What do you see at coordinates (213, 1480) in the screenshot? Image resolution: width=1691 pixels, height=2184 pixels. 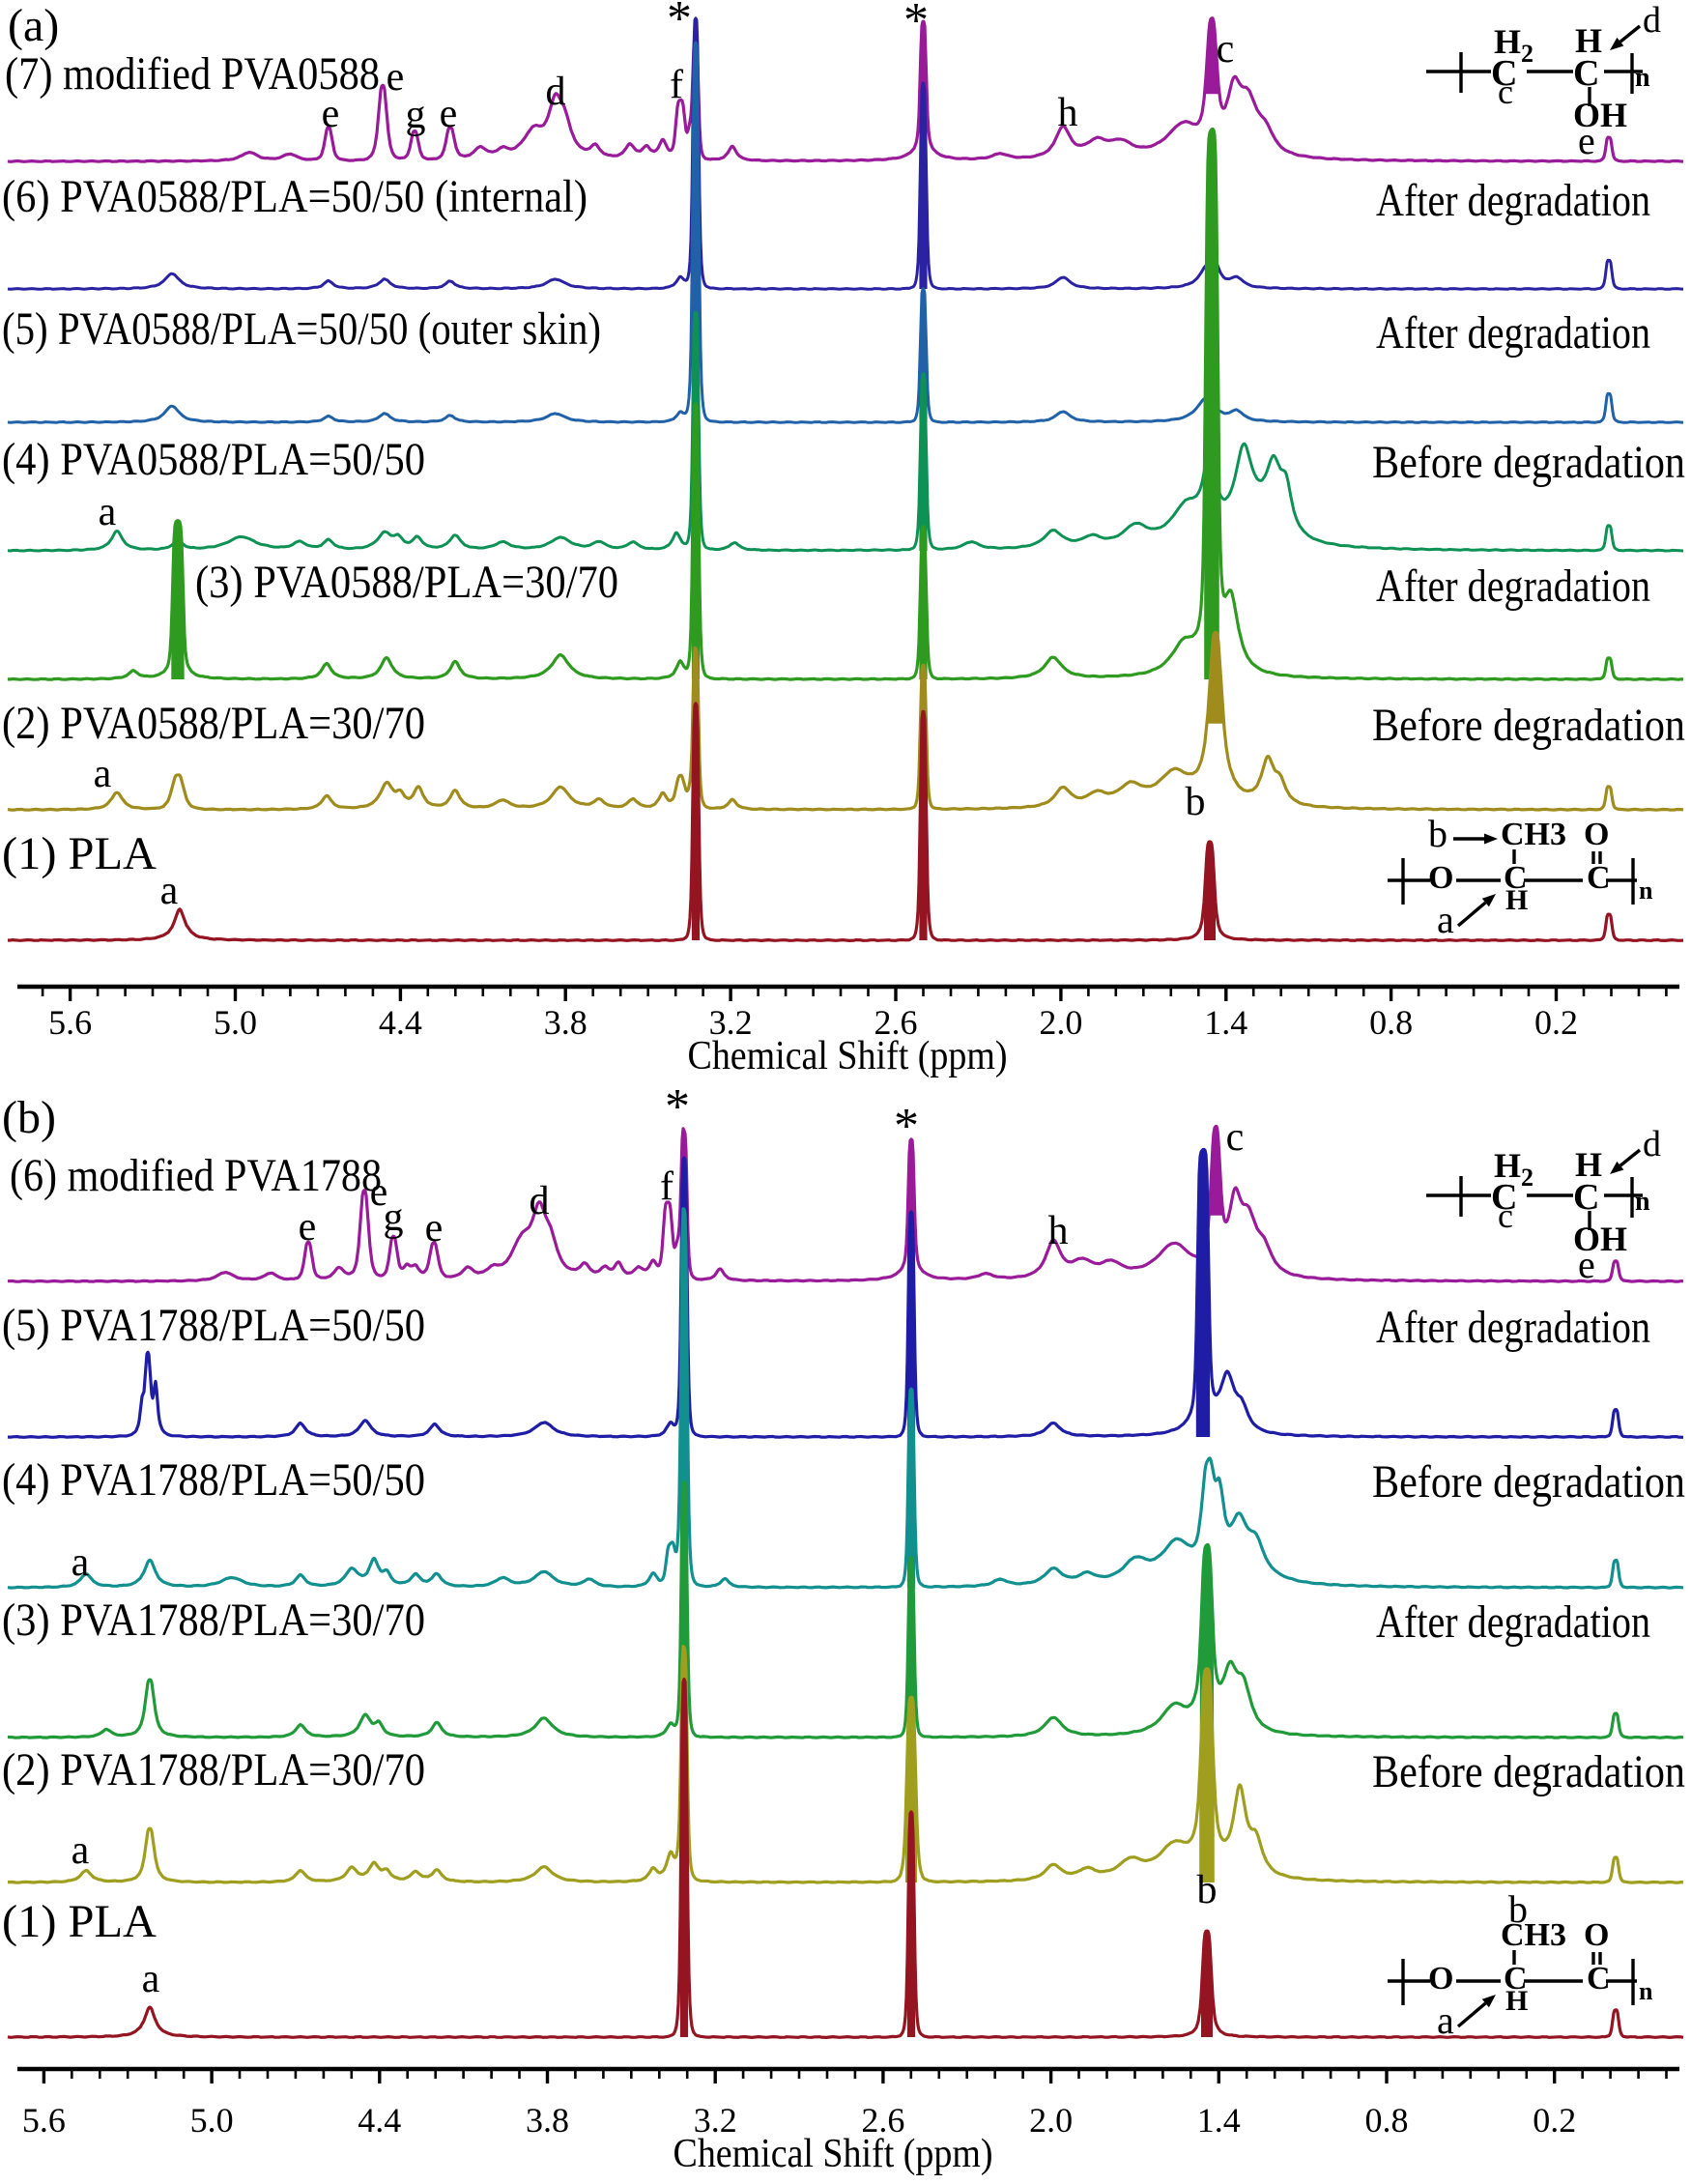 I see `svg-text: (4) PVA1788/PLA=50/50` at bounding box center [213, 1480].